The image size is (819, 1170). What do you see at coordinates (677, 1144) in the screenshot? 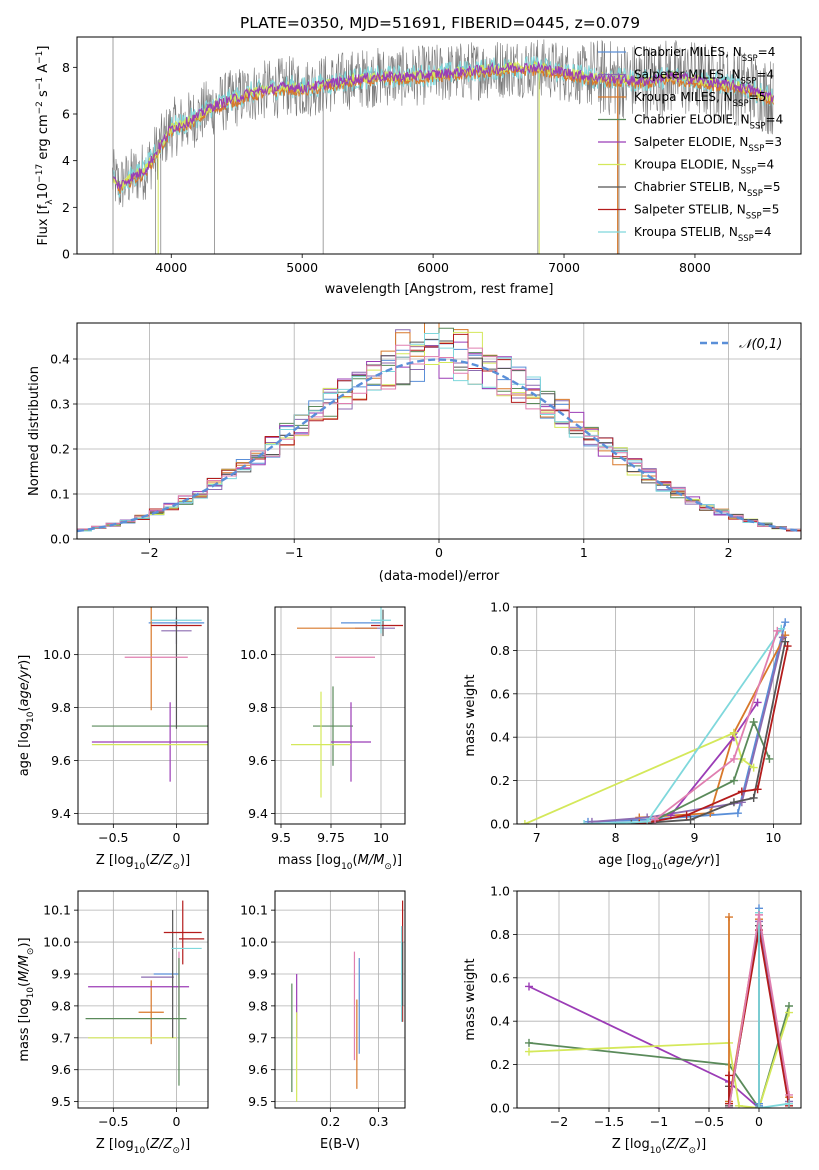
I see `label-part: Z/Z` at bounding box center [677, 1144].